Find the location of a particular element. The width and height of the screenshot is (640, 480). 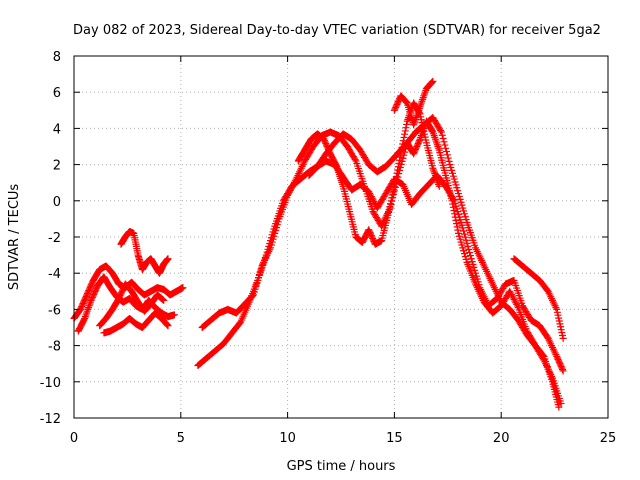

y-tick-label: -8 is located at coordinates (54, 347).